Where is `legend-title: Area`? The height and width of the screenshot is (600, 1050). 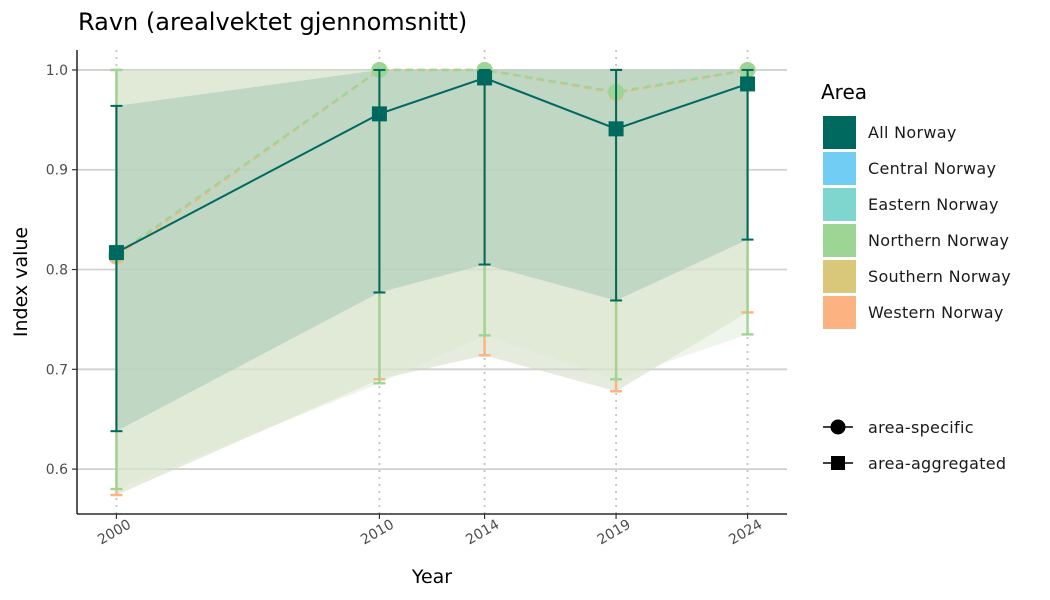
legend-title: Area is located at coordinates (844, 92).